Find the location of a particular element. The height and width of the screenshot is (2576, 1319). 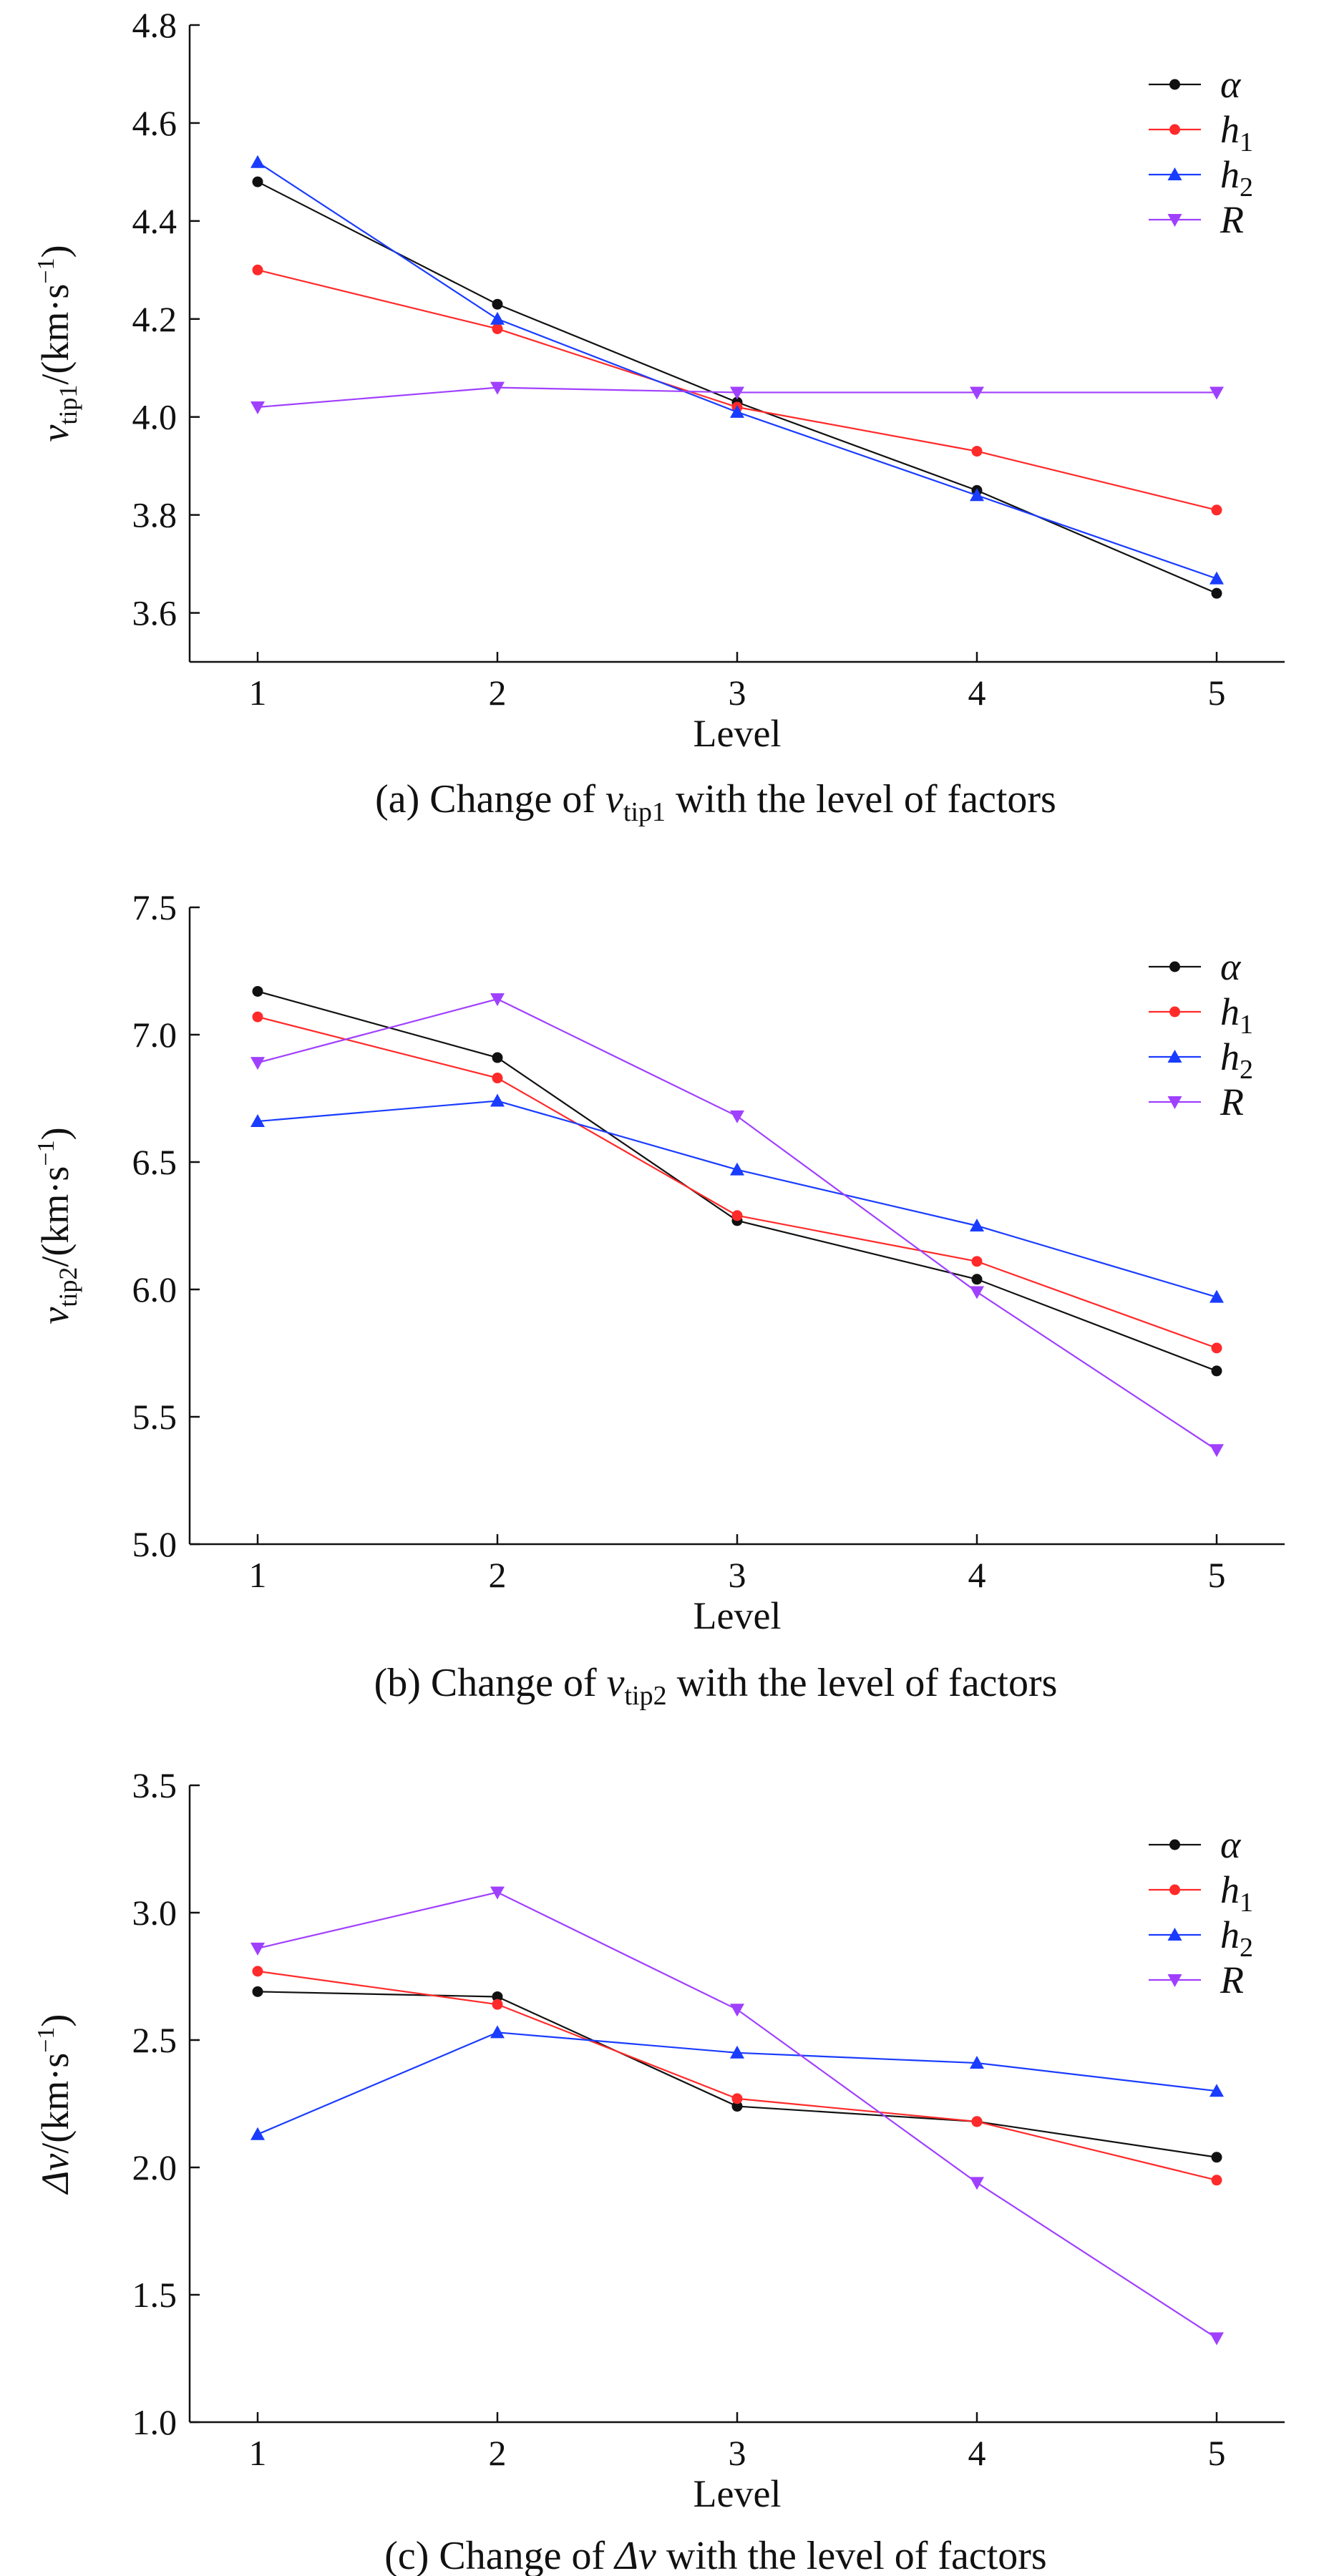

y-axis-label: Δv/(km·s−1) is located at coordinates (55, 2104).